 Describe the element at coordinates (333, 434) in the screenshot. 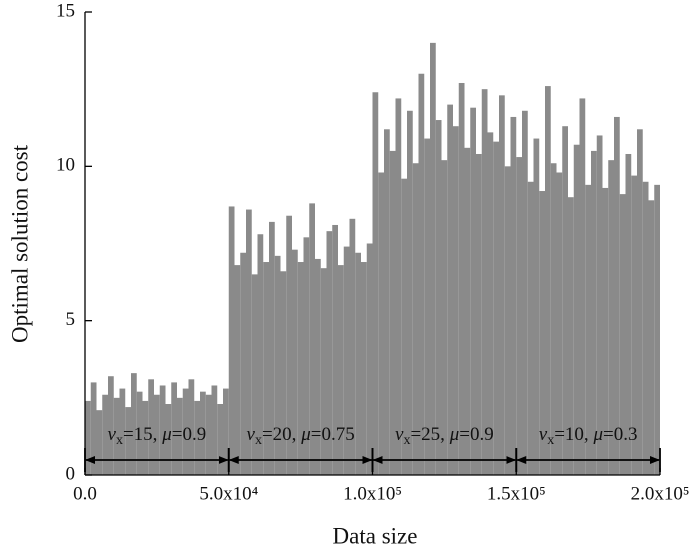

I see `annotation-text: =0.75` at that location.